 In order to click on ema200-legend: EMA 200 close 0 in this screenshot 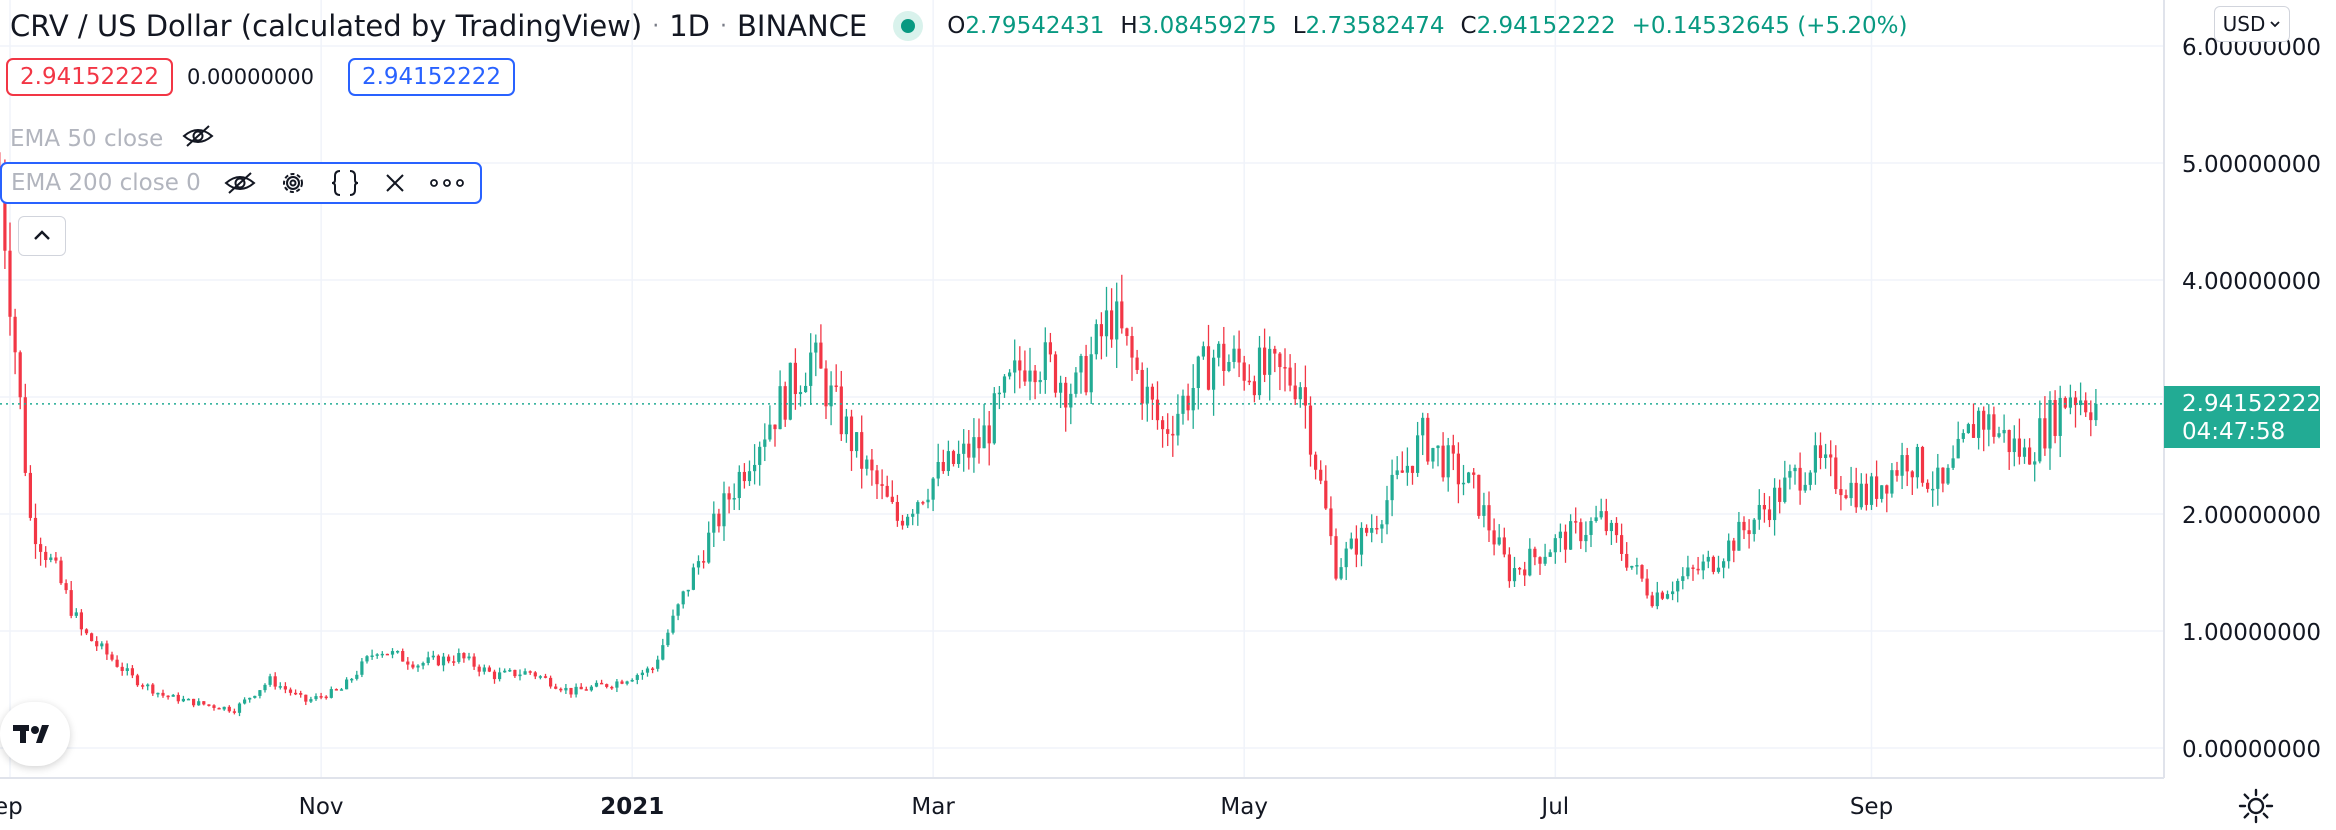, I will do `click(241, 183)`.